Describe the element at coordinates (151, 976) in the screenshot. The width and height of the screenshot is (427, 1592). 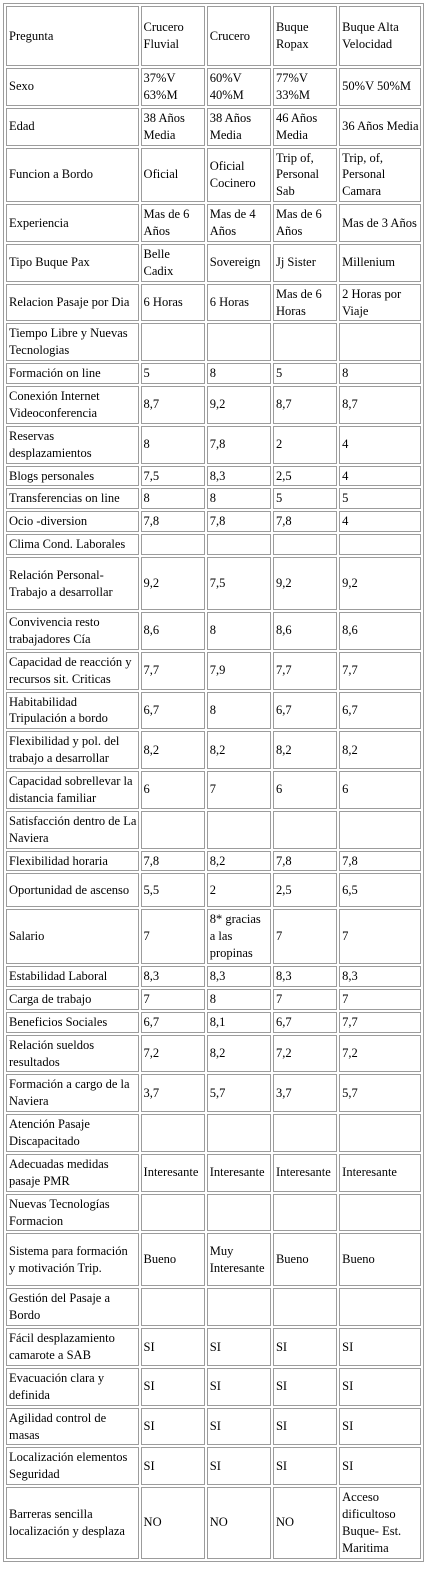
I see `value-text: 8,3` at that location.